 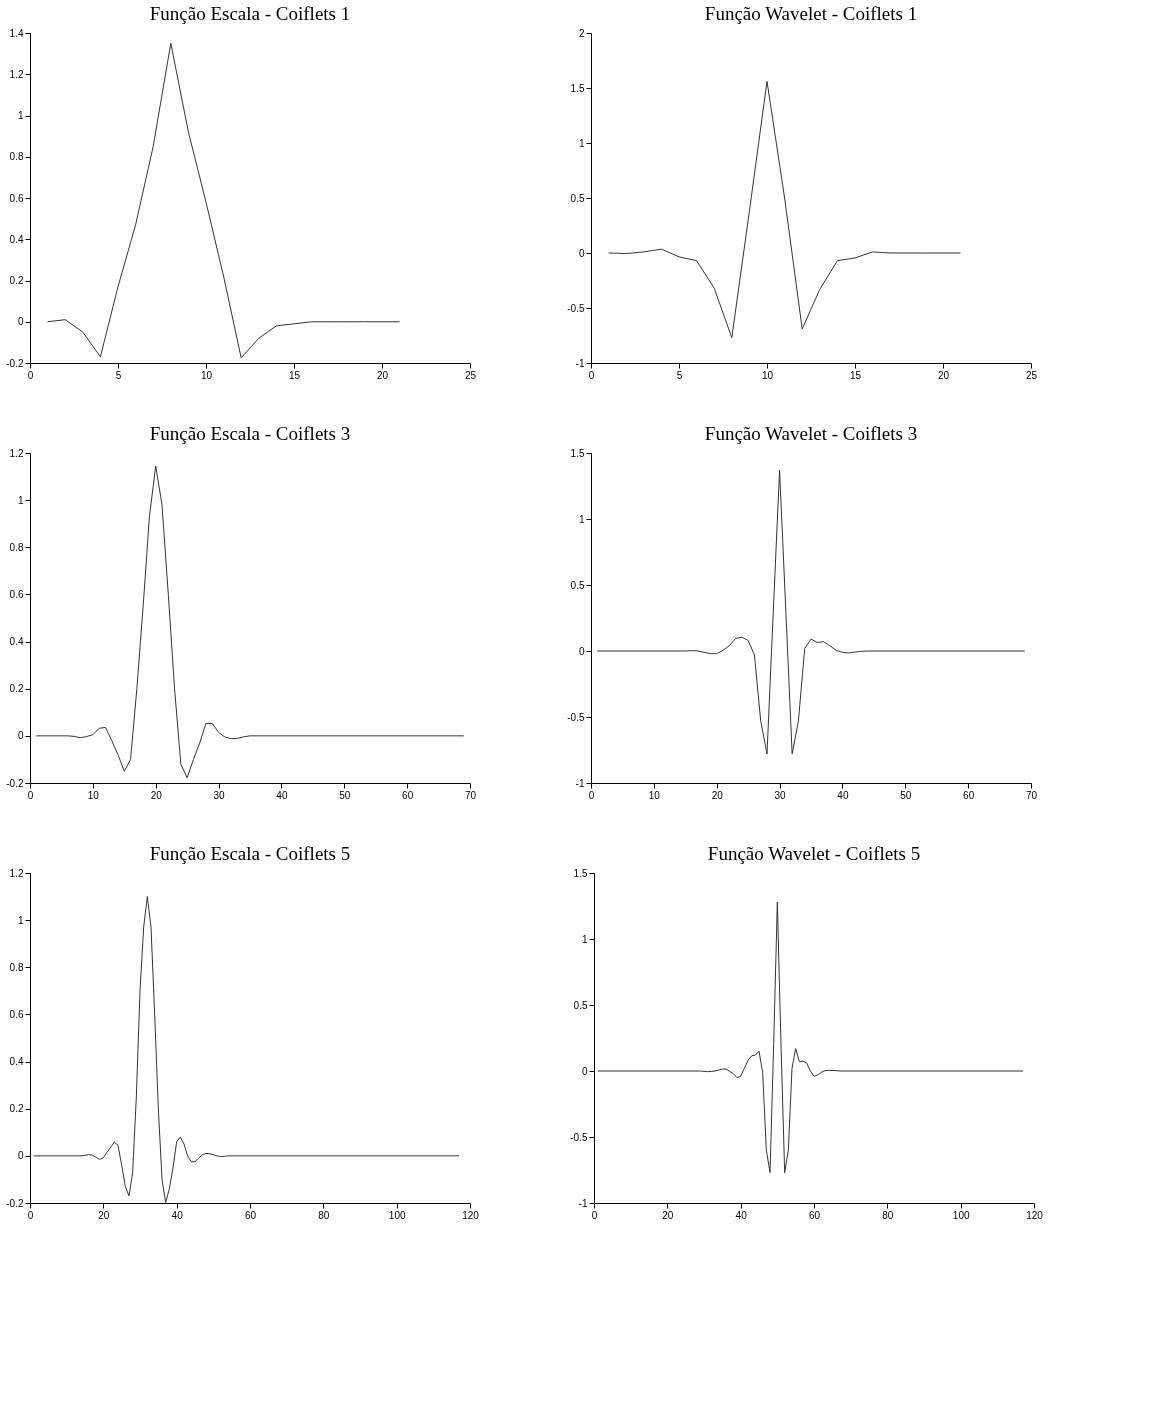 What do you see at coordinates (250, 433) in the screenshot?
I see `chart-title: Função Escala - Coiflets 3` at bounding box center [250, 433].